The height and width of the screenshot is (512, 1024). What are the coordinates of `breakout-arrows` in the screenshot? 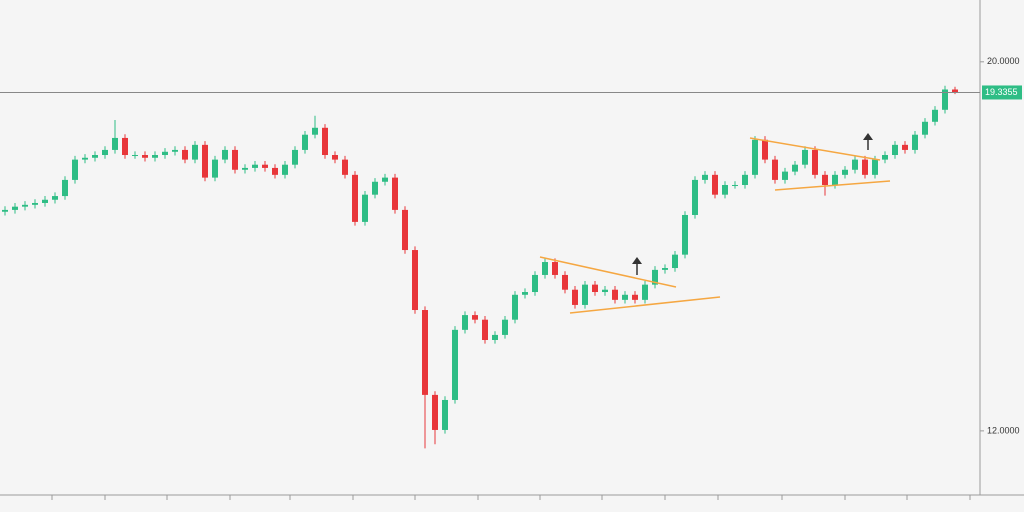 It's located at (752, 204).